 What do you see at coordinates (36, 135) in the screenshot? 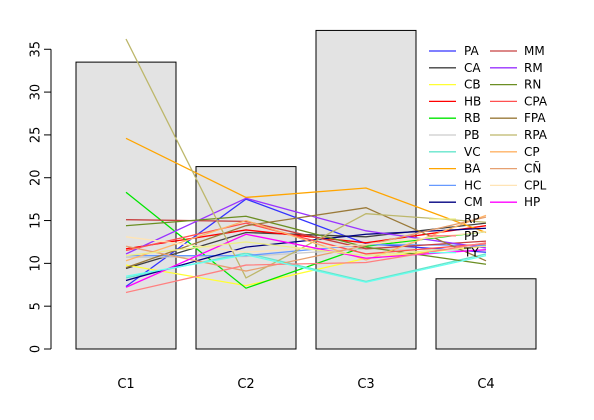
I see `y-tick-label: 25` at bounding box center [36, 135].